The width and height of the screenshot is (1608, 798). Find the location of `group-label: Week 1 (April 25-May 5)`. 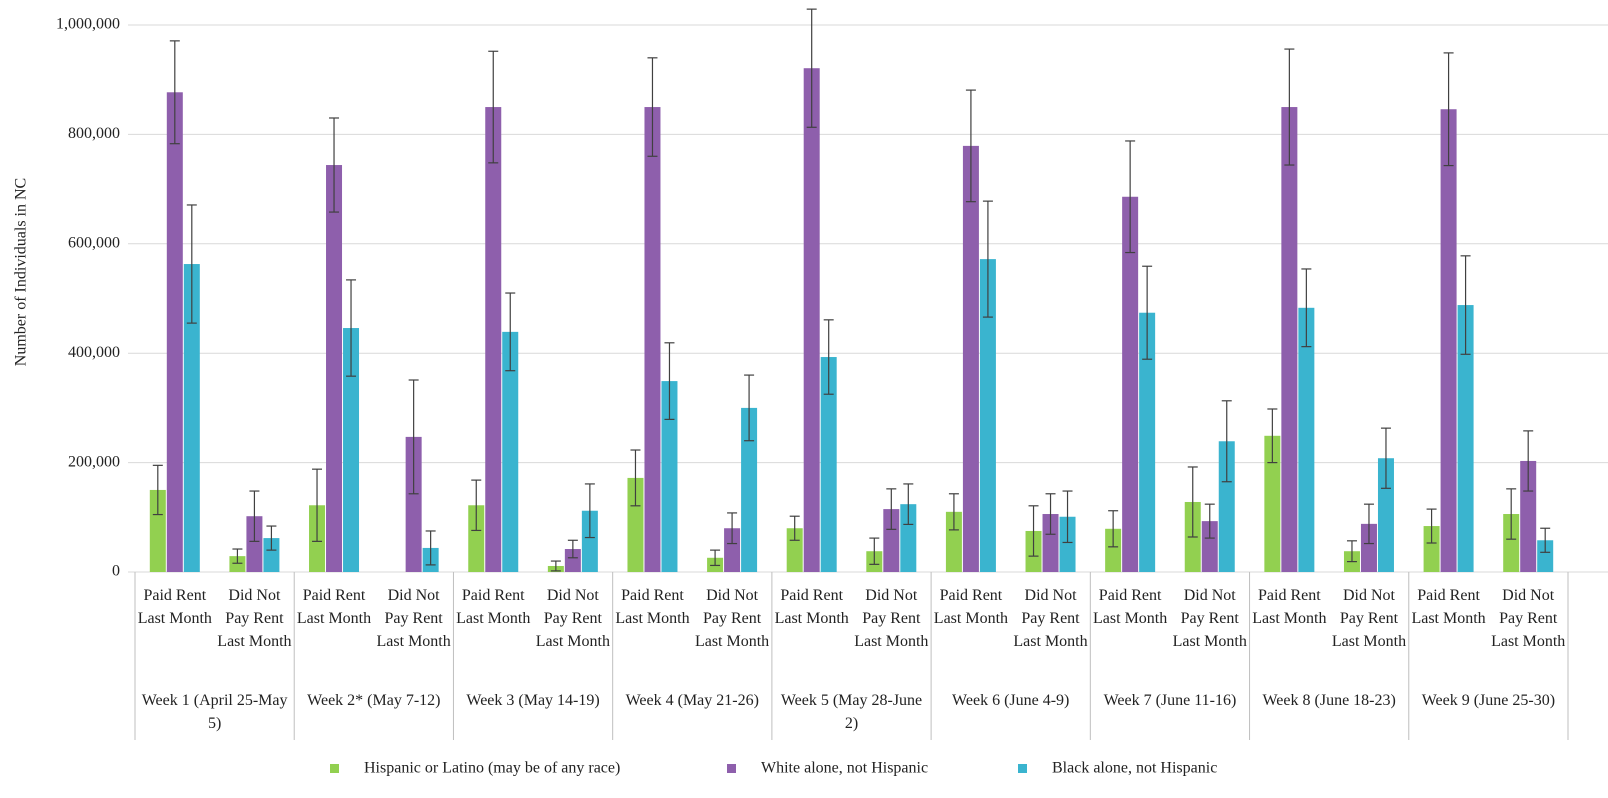

group-label: Week 1 (April 25-May 5) is located at coordinates (214, 712).